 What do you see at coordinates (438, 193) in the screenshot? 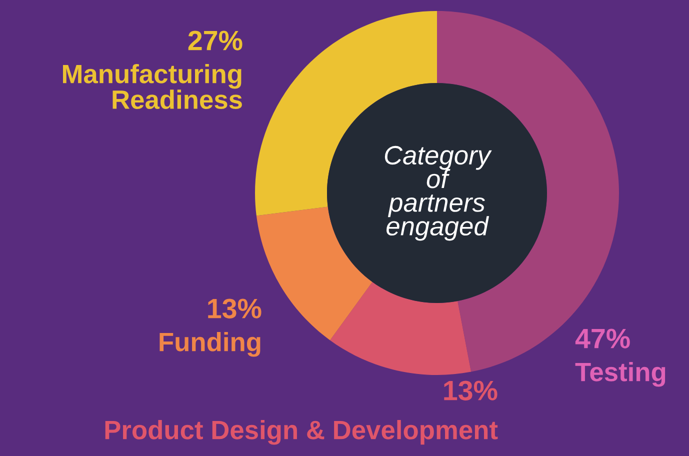
I see `text: Category of partners engaged` at bounding box center [438, 193].